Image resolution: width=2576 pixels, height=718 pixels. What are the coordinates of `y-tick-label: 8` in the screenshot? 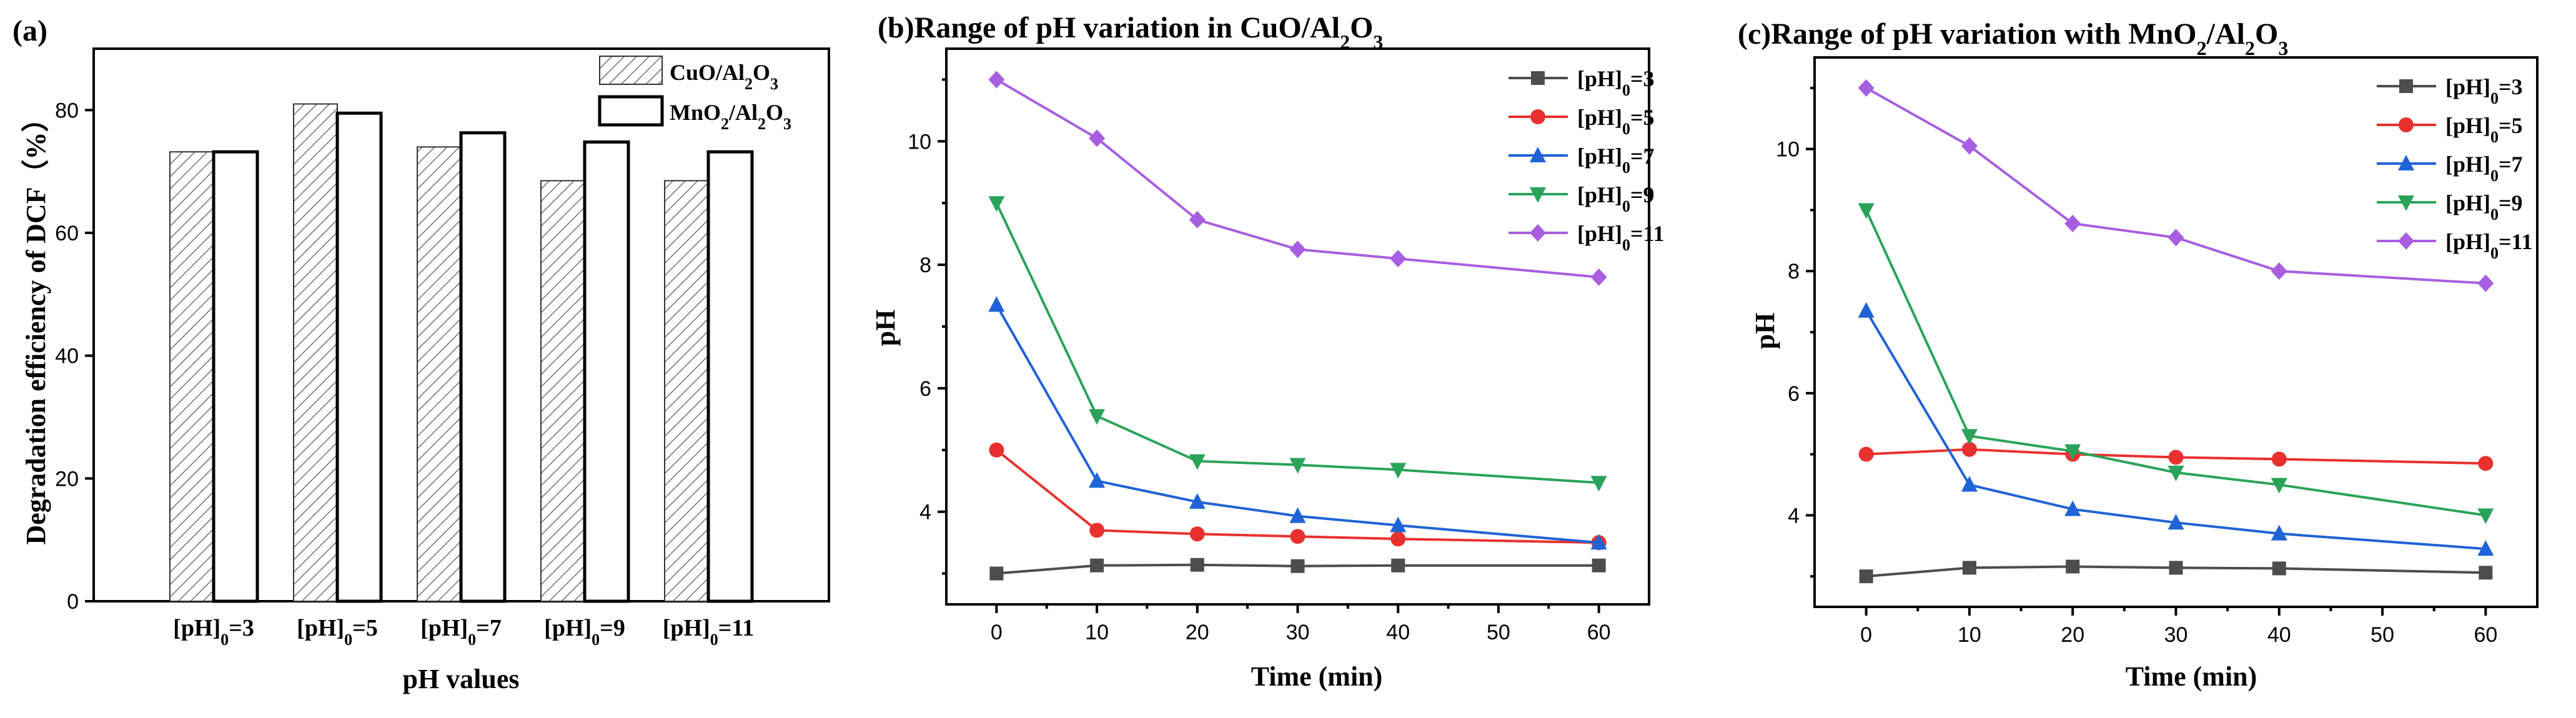 It's located at (1794, 271).